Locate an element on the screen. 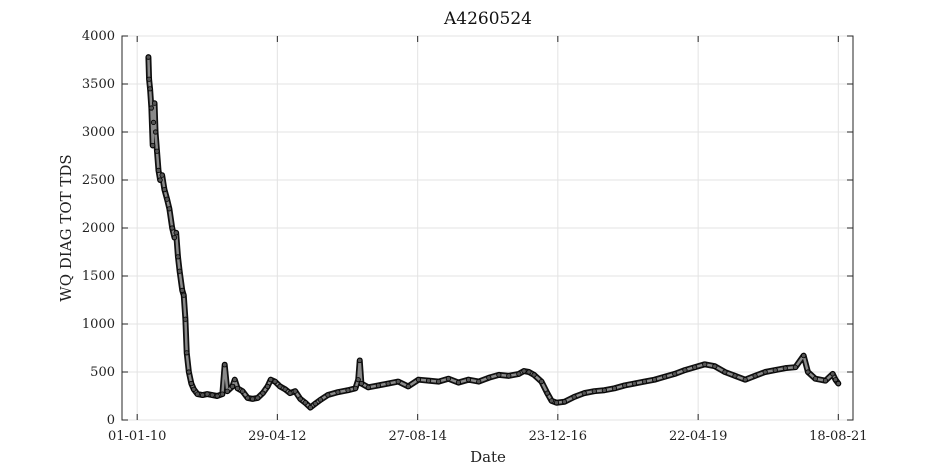 The height and width of the screenshot is (472, 945). x-tick-label: 01-01-10 is located at coordinates (137, 436).